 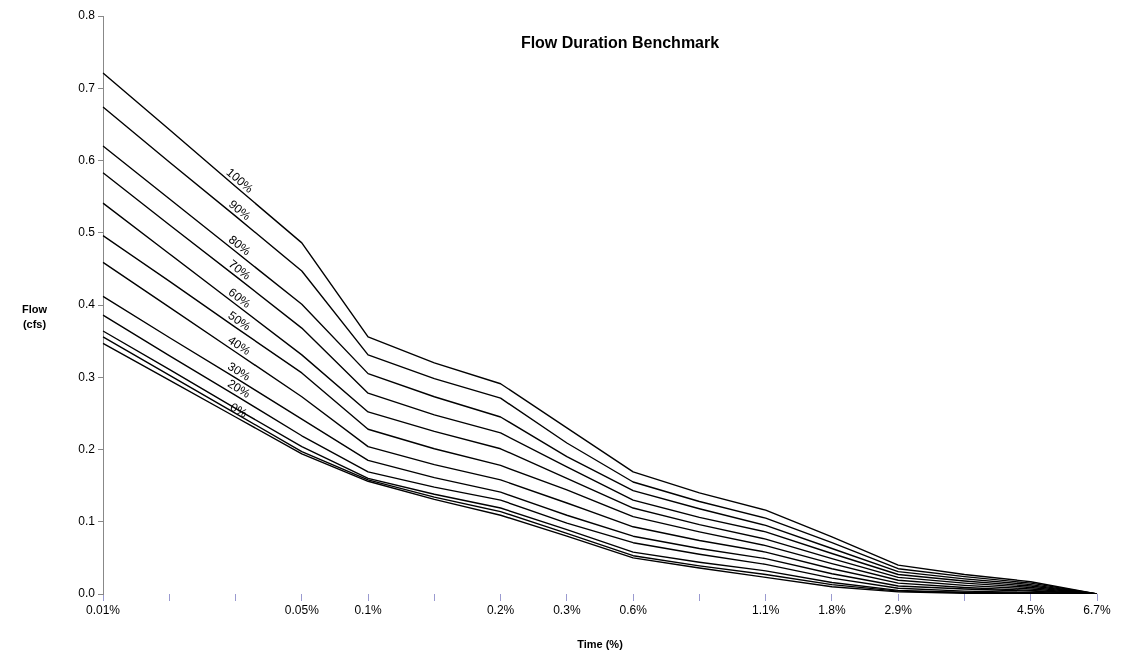 What do you see at coordinates (87, 15) in the screenshot?
I see `y-tick-label: 0.8` at bounding box center [87, 15].